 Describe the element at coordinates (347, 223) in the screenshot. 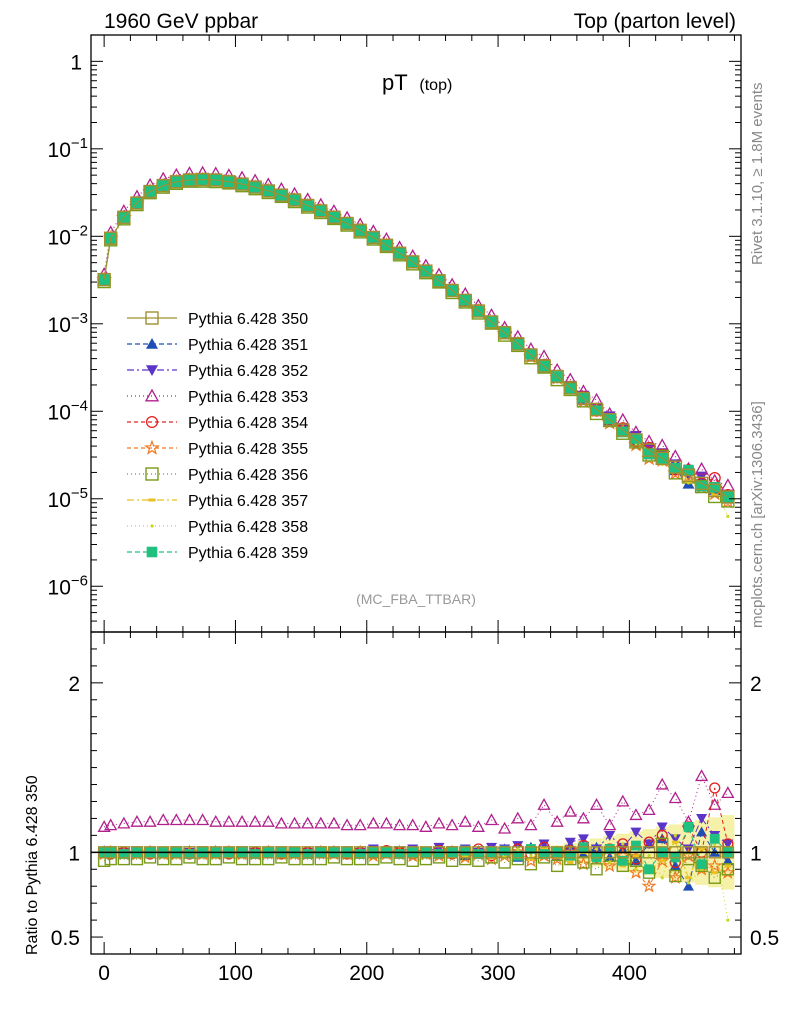

I see `main-point-s0-19-shape` at that location.